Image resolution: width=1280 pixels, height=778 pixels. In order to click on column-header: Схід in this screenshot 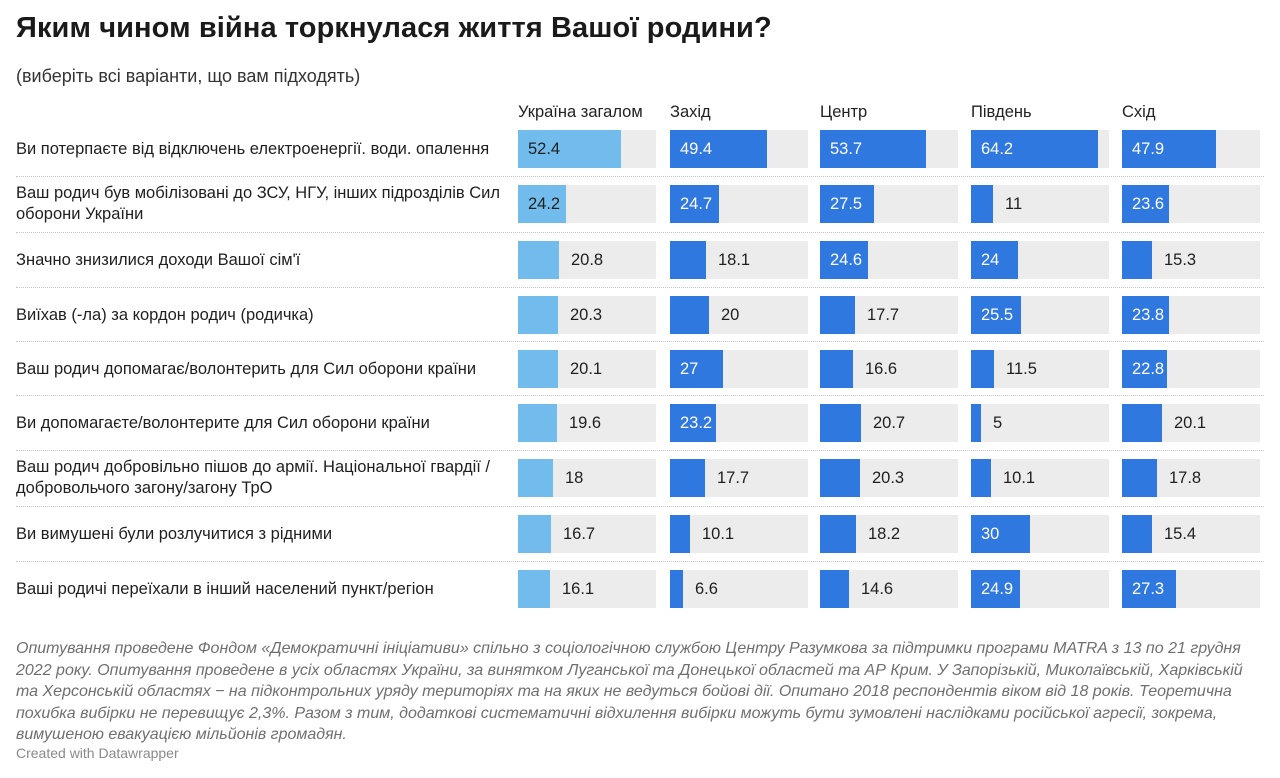, I will do `click(1139, 112)`.